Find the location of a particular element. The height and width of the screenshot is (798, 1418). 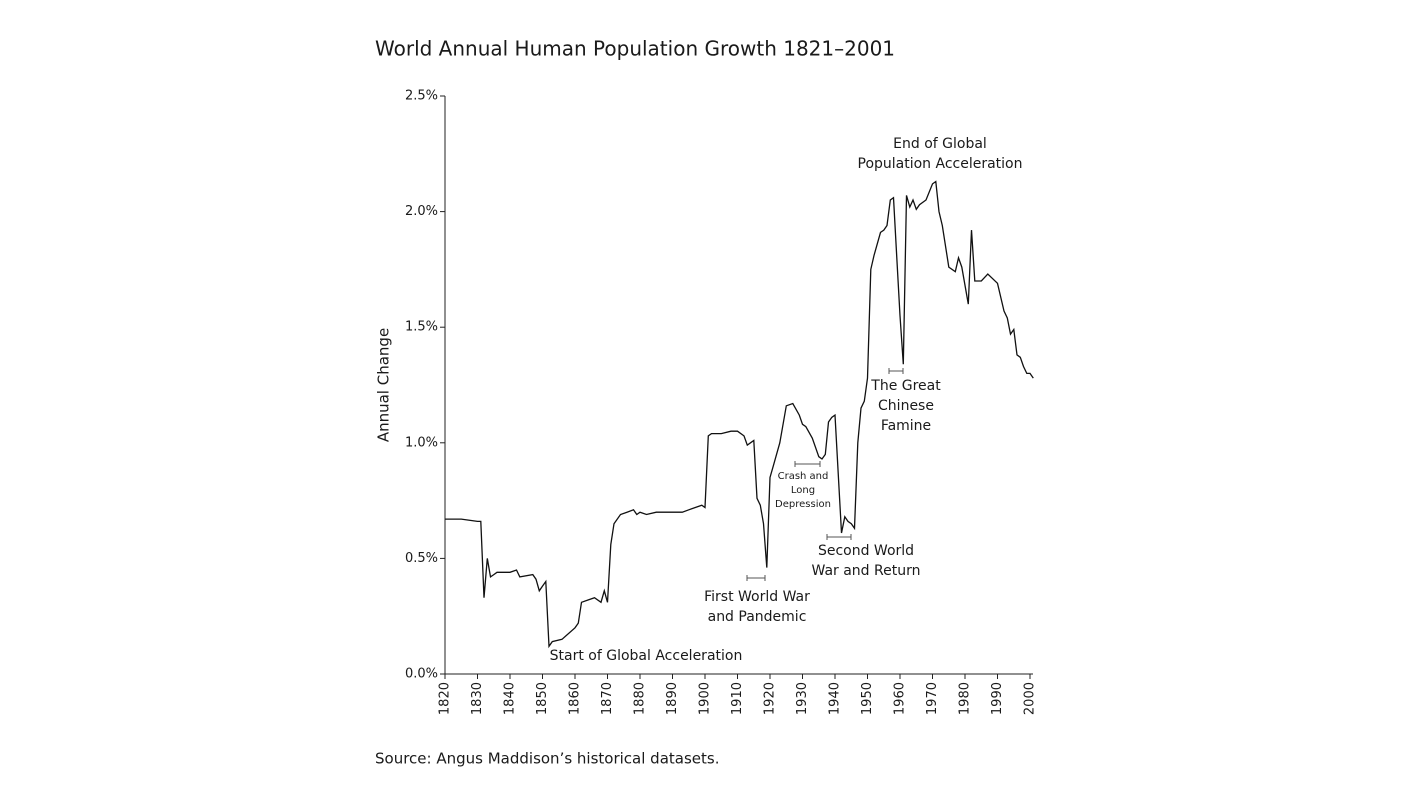

annotation: and Pandemic is located at coordinates (757, 617).